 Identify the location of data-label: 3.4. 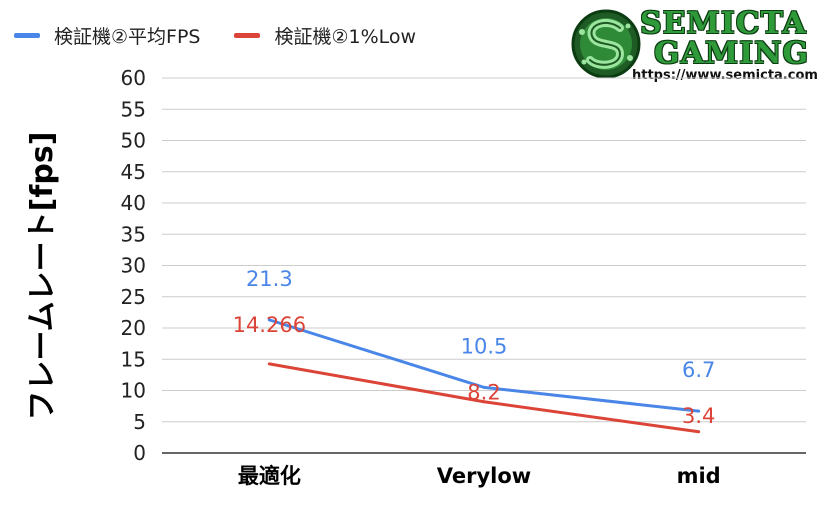
(698, 416).